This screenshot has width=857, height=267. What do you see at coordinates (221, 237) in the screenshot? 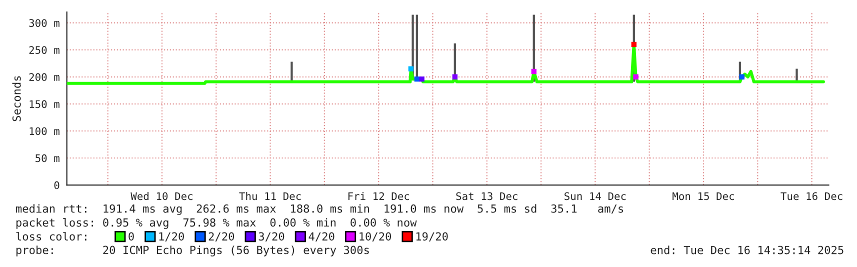
I see `legend-label: 2/20` at bounding box center [221, 237].